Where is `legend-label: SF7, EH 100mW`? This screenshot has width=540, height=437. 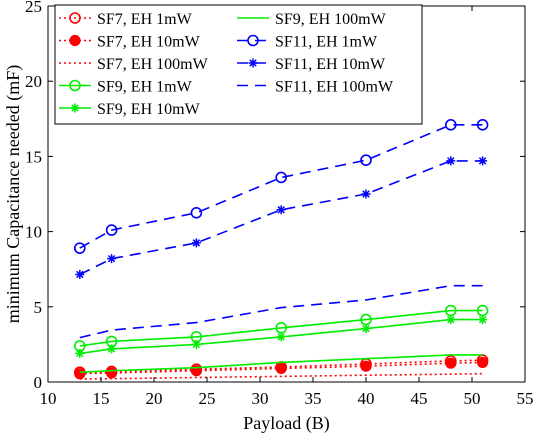
legend-label: SF7, EH 100mW is located at coordinates (153, 64).